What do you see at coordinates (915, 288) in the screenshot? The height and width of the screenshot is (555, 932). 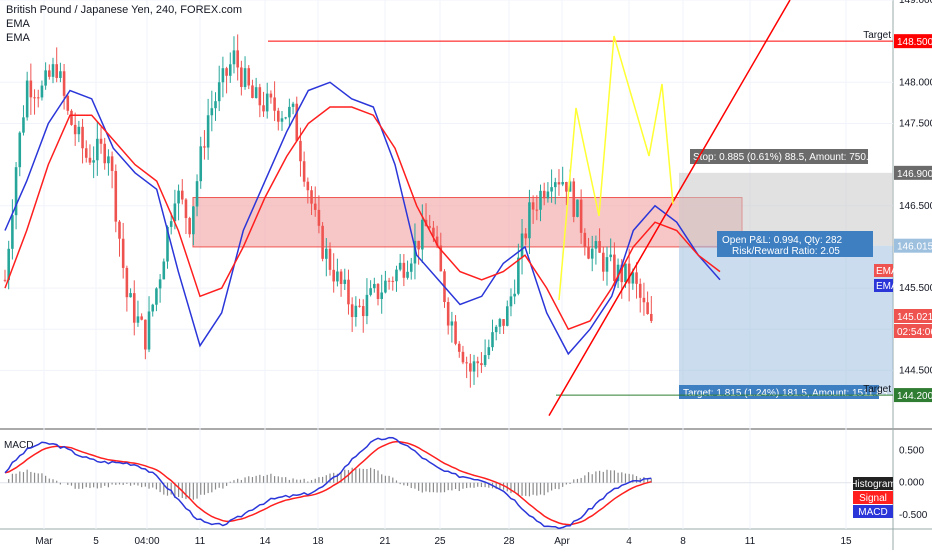 I see `price-tick-label: 145.500` at bounding box center [915, 288].